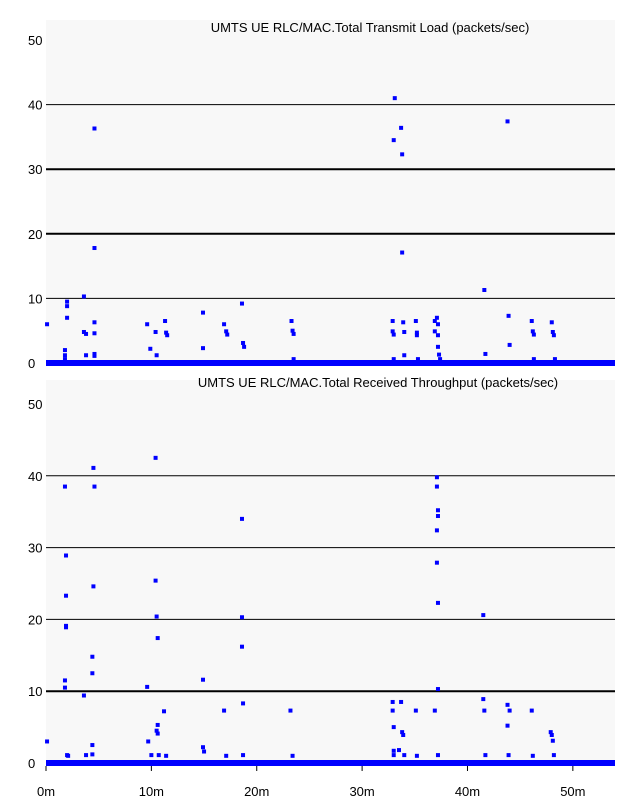  I want to click on x-tick-label: 30m, so click(361, 791).